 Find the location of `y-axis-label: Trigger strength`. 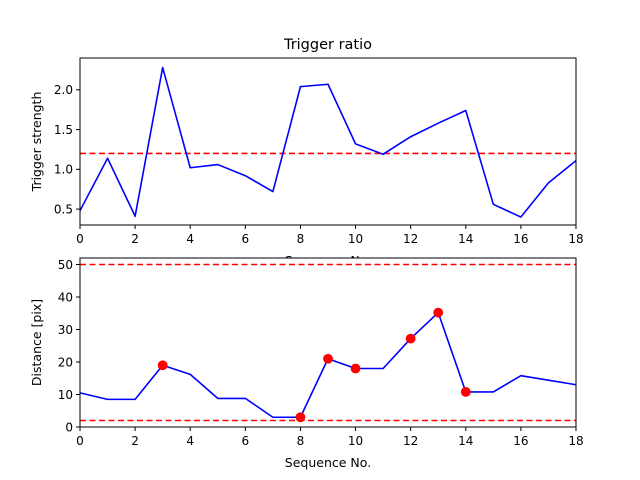

y-axis-label: Trigger strength is located at coordinates (36, 142).